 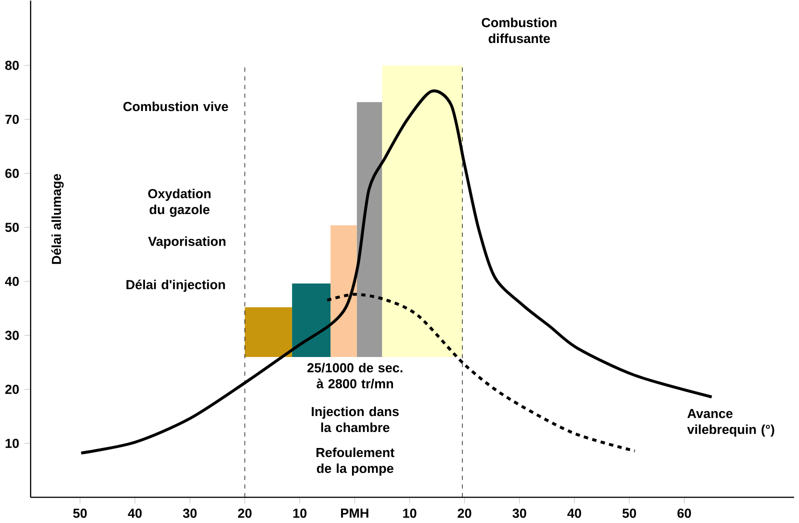 I want to click on annotation: Refoulement de la pompe, so click(x=355, y=462).